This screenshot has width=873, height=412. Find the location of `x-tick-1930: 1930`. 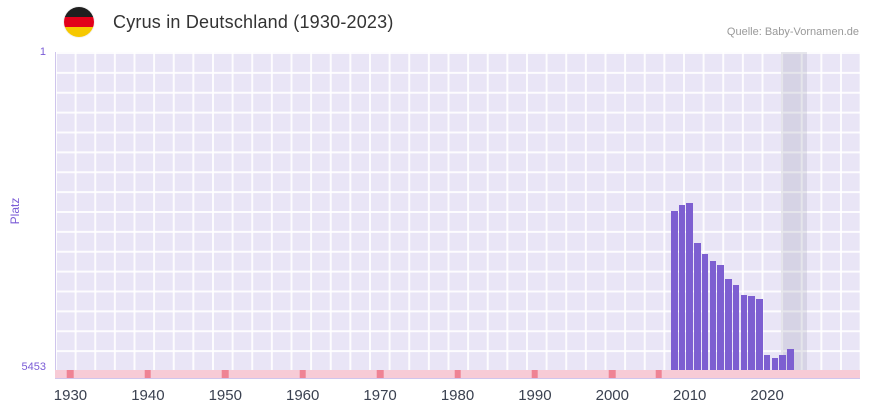

x-tick-1930: 1930 is located at coordinates (70, 395).